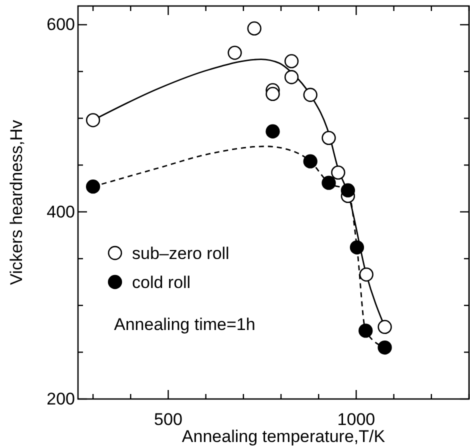  Describe the element at coordinates (185, 324) in the screenshot. I see `annotation: Annealing time=1h` at that location.